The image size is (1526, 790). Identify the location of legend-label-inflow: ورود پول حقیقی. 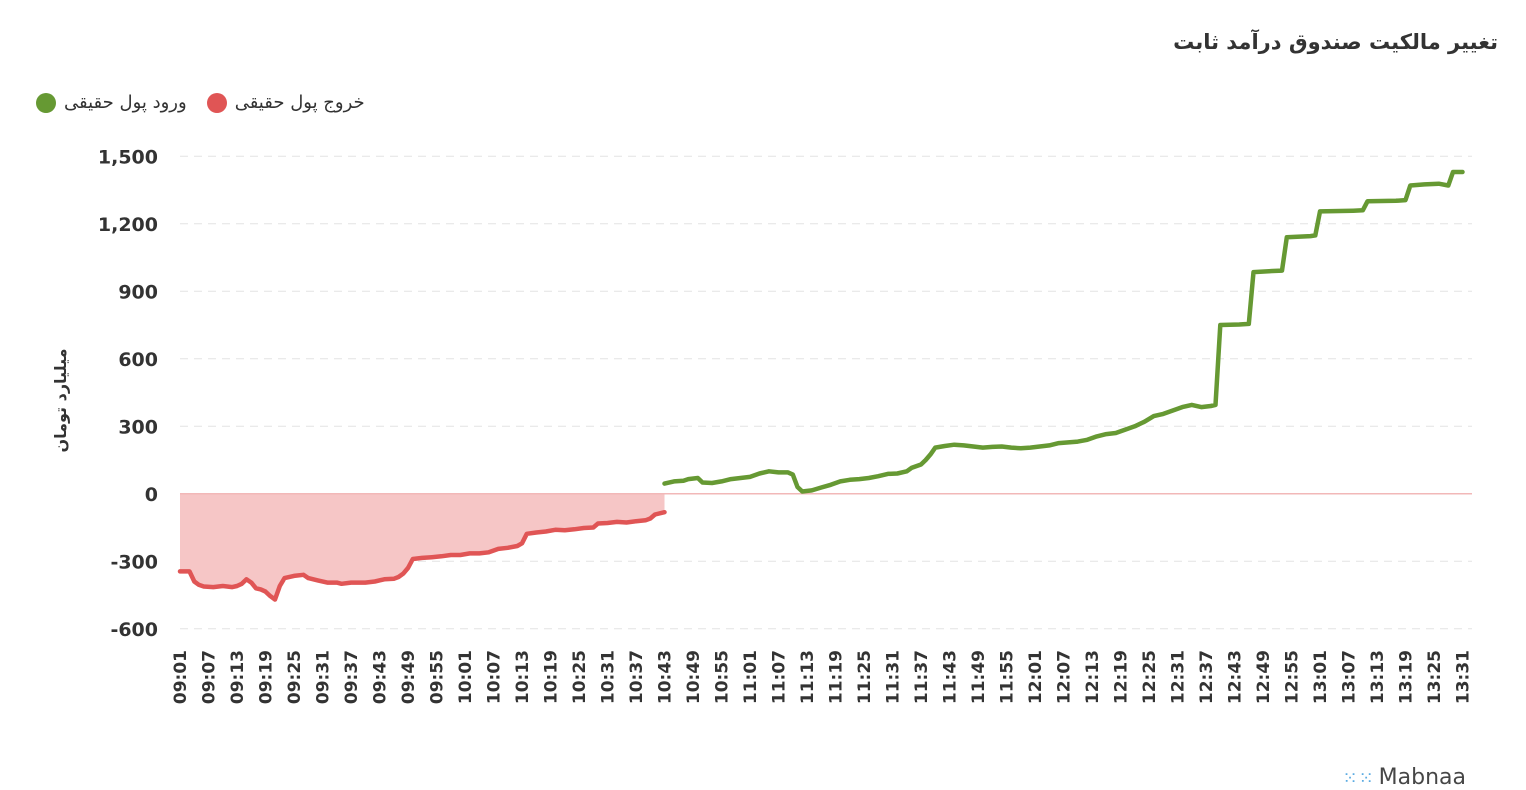
(125, 102).